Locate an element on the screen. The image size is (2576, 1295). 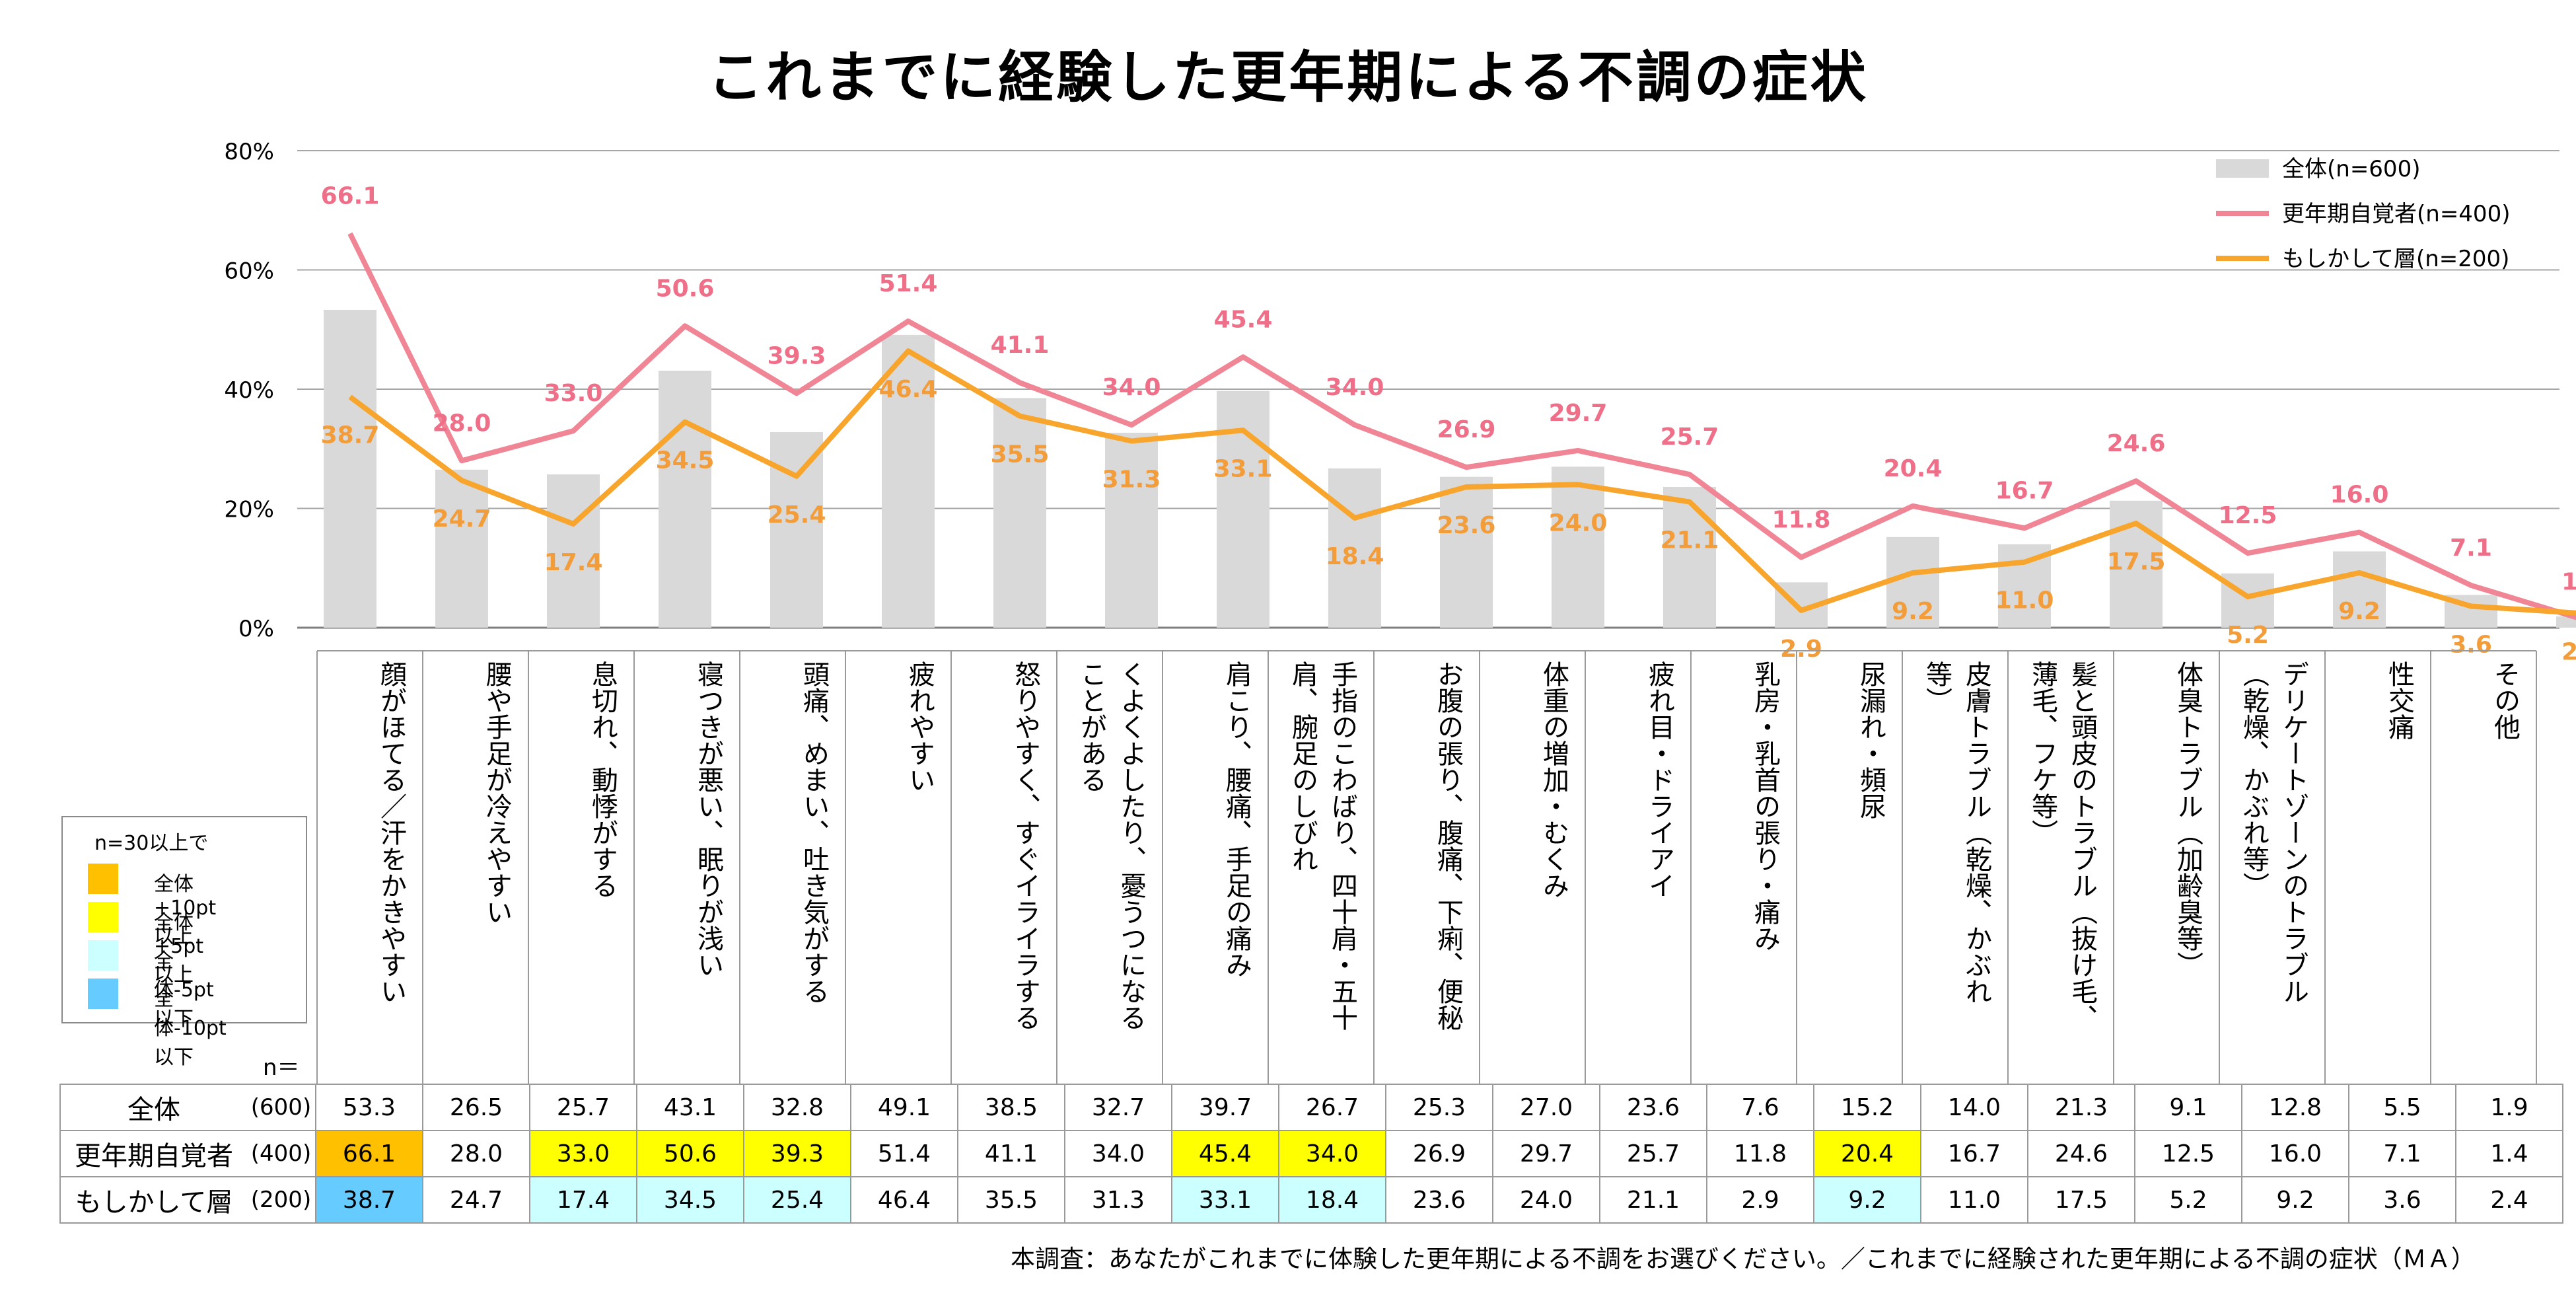
y-tick-label: 20% is located at coordinates (249, 510).